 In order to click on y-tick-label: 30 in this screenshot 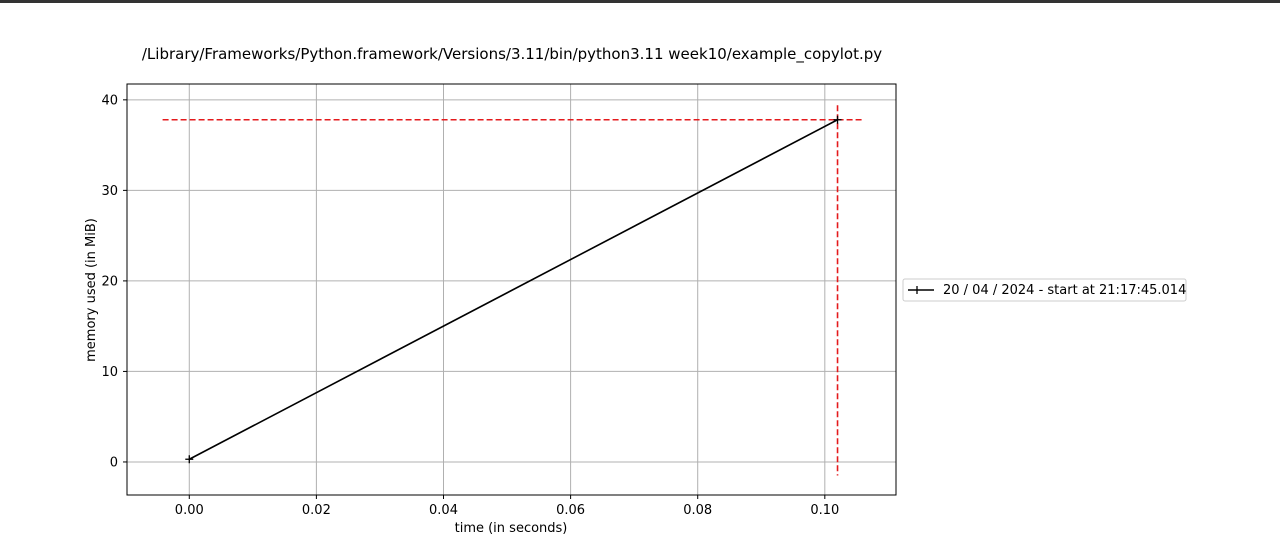, I will do `click(109, 191)`.